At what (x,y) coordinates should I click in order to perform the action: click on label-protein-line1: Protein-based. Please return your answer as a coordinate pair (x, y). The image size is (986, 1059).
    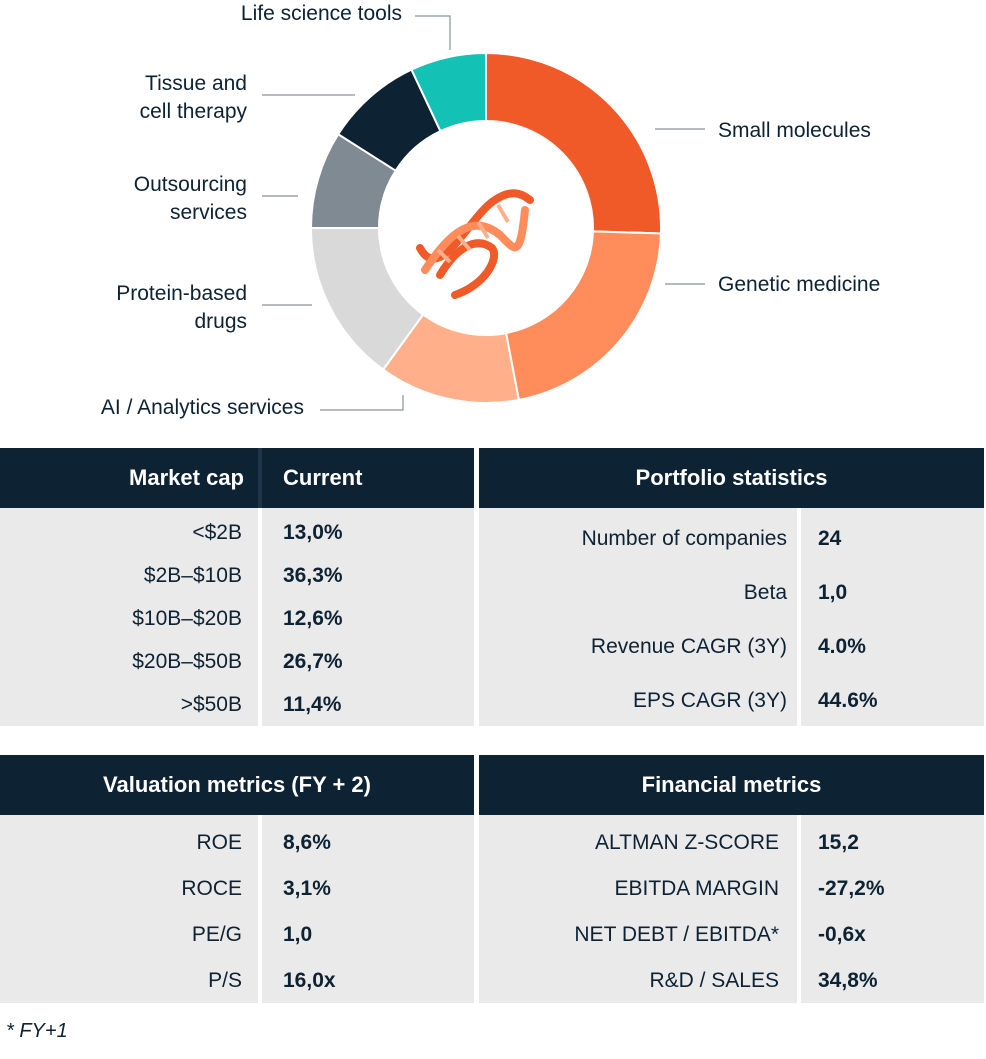
    Looking at the image, I should click on (181, 293).